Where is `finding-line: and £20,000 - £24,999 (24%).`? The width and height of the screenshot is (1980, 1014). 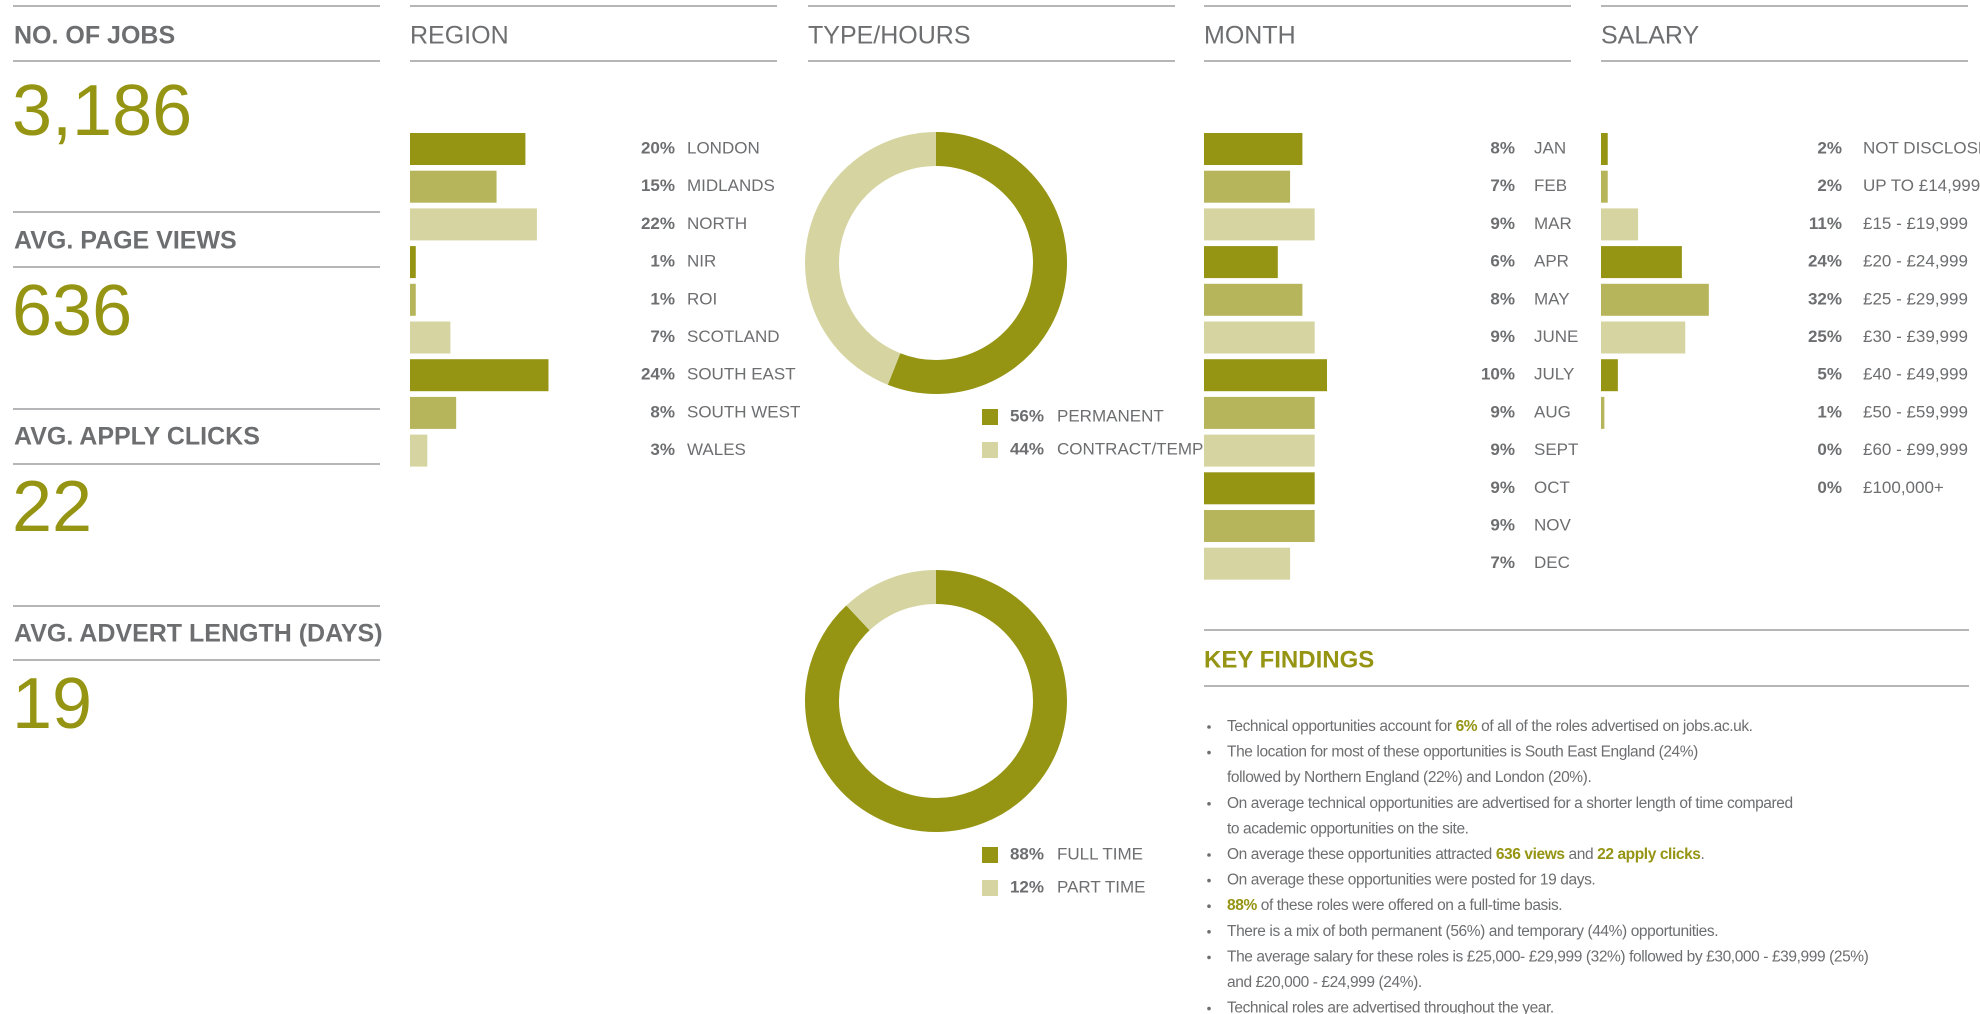 finding-line: and £20,000 - £24,999 (24%). is located at coordinates (1324, 982).